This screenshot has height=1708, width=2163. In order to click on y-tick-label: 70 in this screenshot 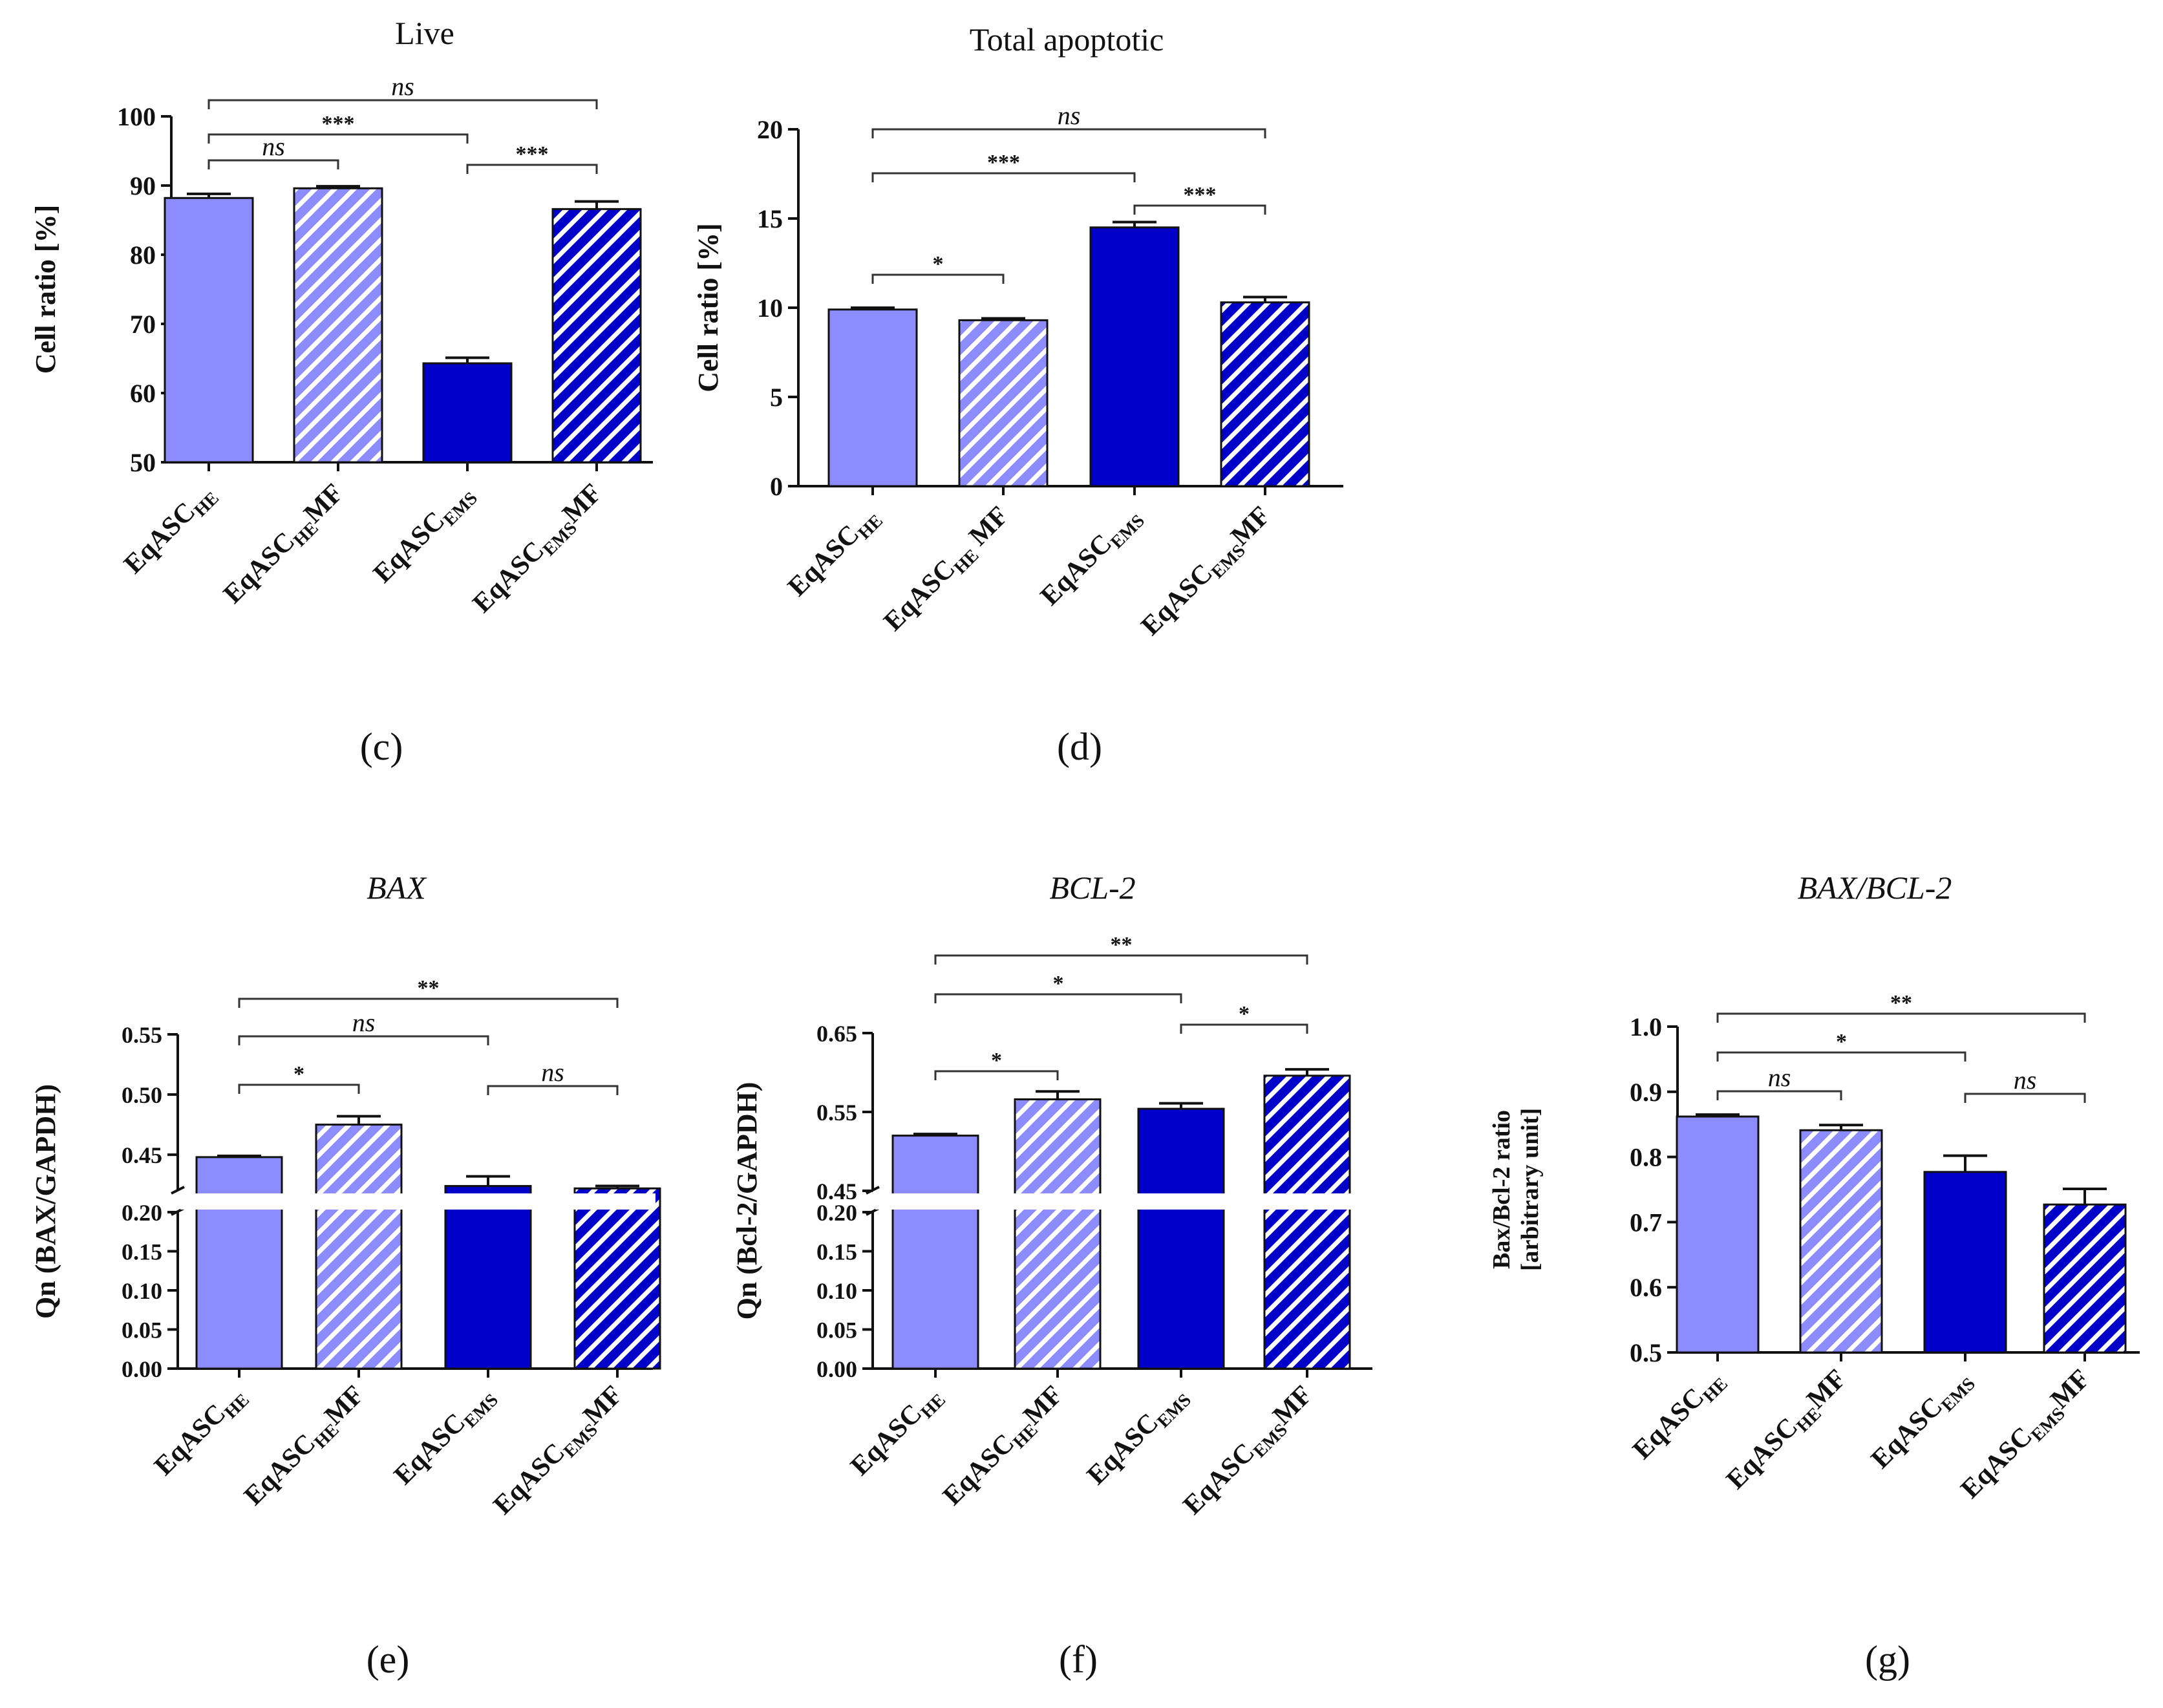, I will do `click(143, 324)`.